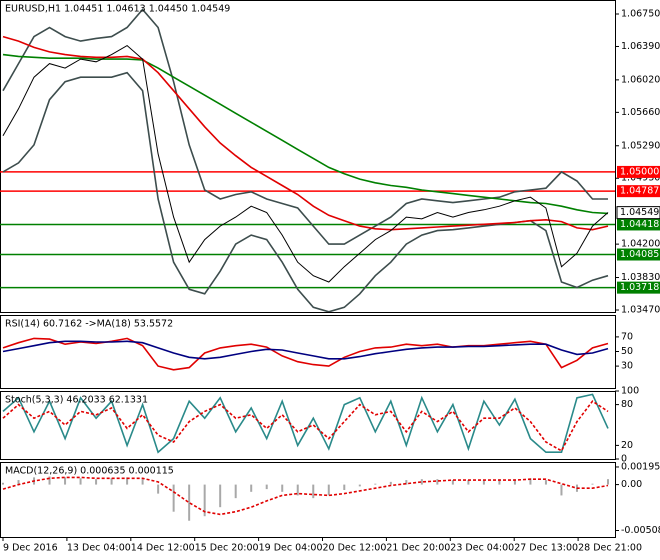 Image resolution: width=660 pixels, height=560 pixels. What do you see at coordinates (627, 336) in the screenshot?
I see `y-tick-label: 70` at bounding box center [627, 336].